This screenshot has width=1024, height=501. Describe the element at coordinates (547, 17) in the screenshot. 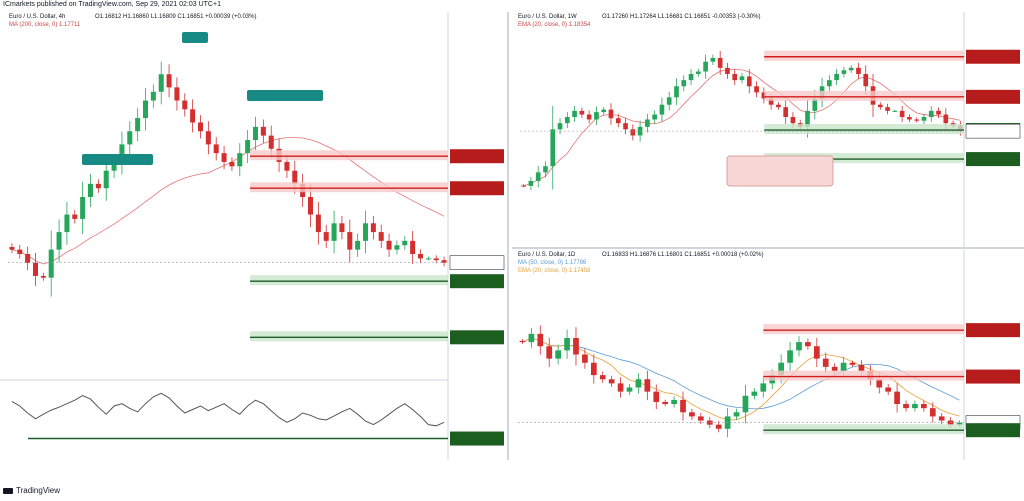

I see `chart-1w-title: Euro / U.S. Dollar, 1W` at that location.